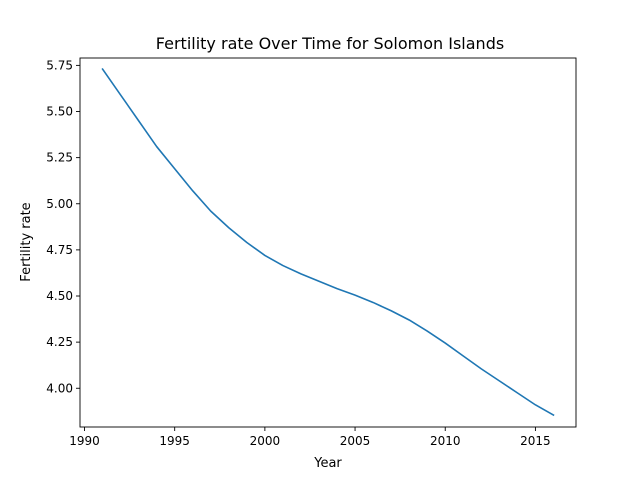 Image resolution: width=640 pixels, height=480 pixels. What do you see at coordinates (84, 441) in the screenshot?
I see `x-tick-label: 1990` at bounding box center [84, 441].